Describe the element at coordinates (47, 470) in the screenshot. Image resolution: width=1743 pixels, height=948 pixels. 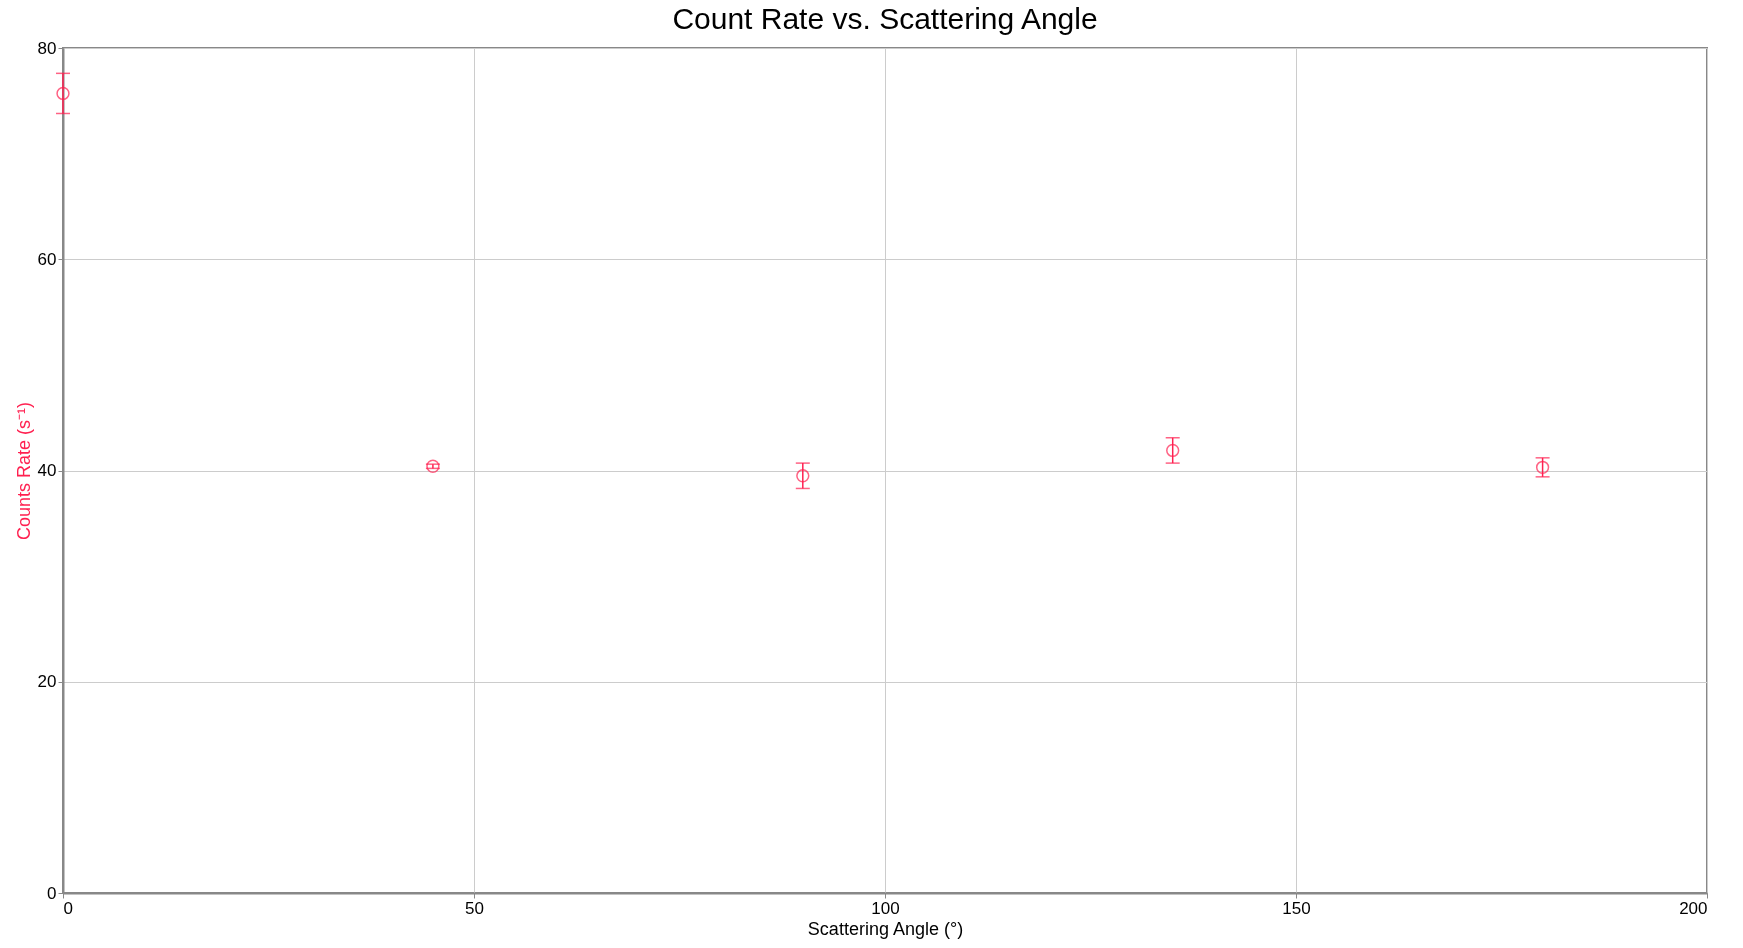
I see `y-tick-label: 40` at that location.